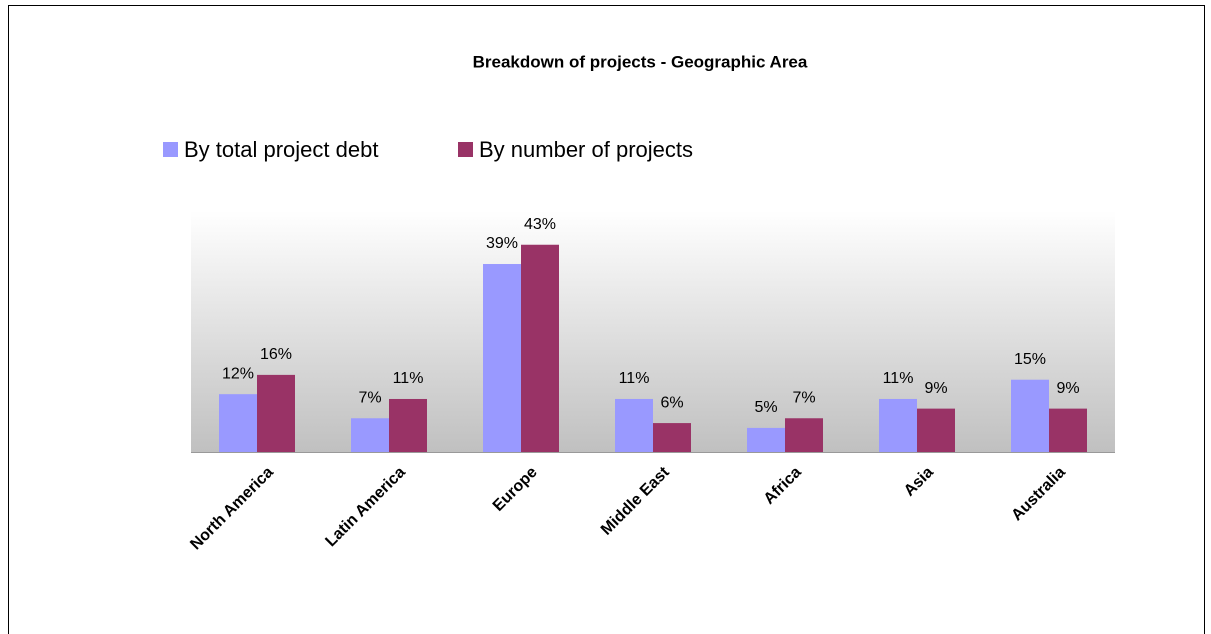 The height and width of the screenshot is (634, 1211). What do you see at coordinates (515, 489) in the screenshot?
I see `x-tick-label: Europe` at bounding box center [515, 489].